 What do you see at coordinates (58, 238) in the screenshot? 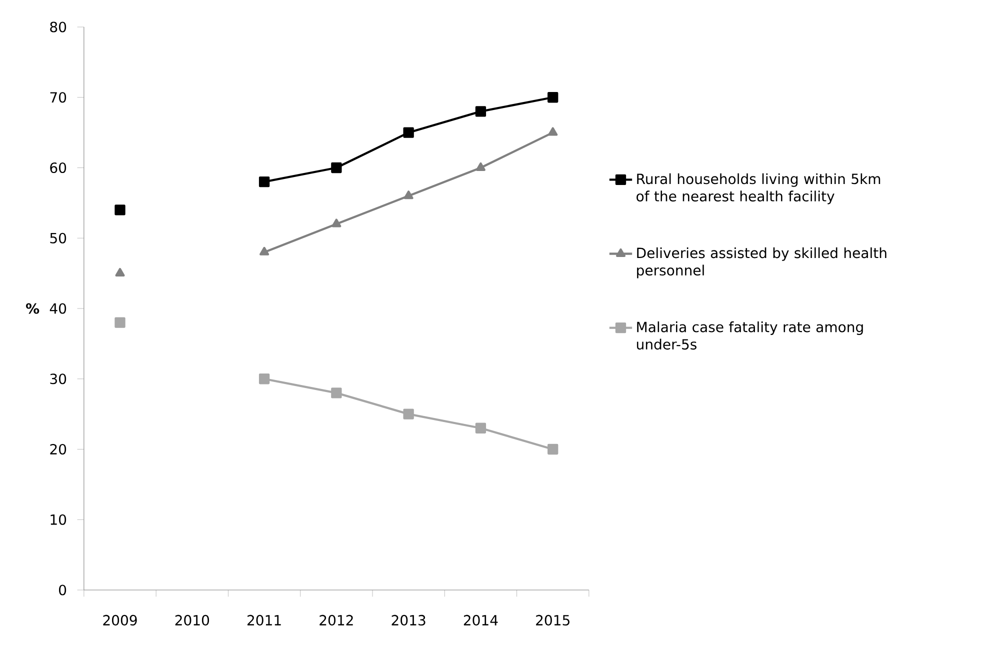
I see `y-tick-label: 50` at bounding box center [58, 238].